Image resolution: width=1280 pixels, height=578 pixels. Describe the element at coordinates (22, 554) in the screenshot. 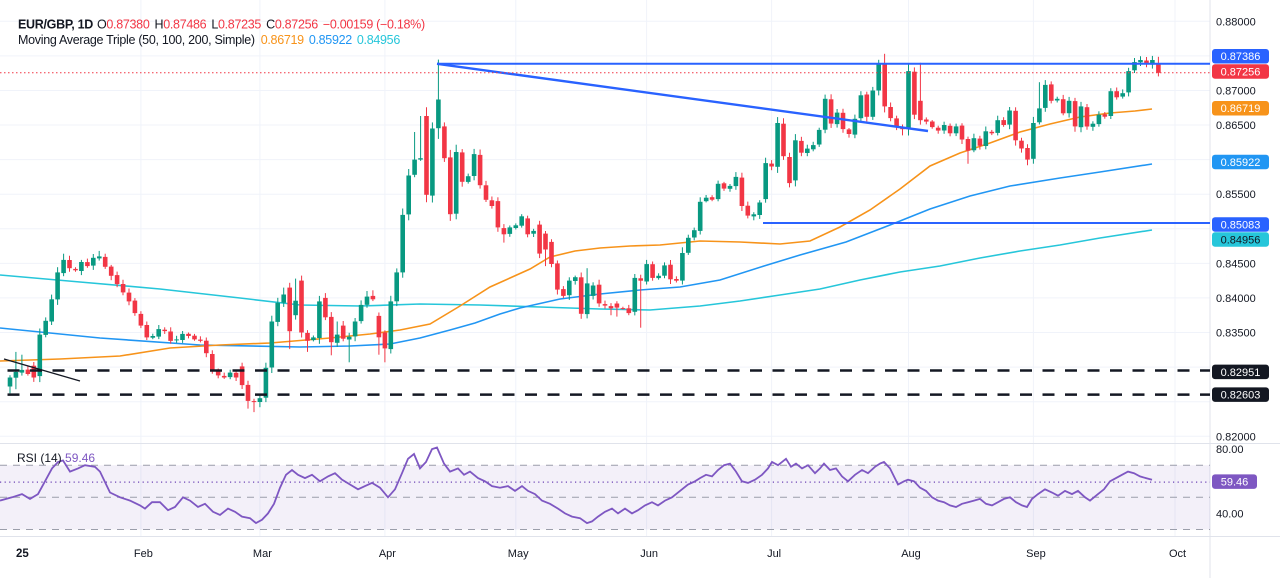

I see `svg-text: 25` at that location.